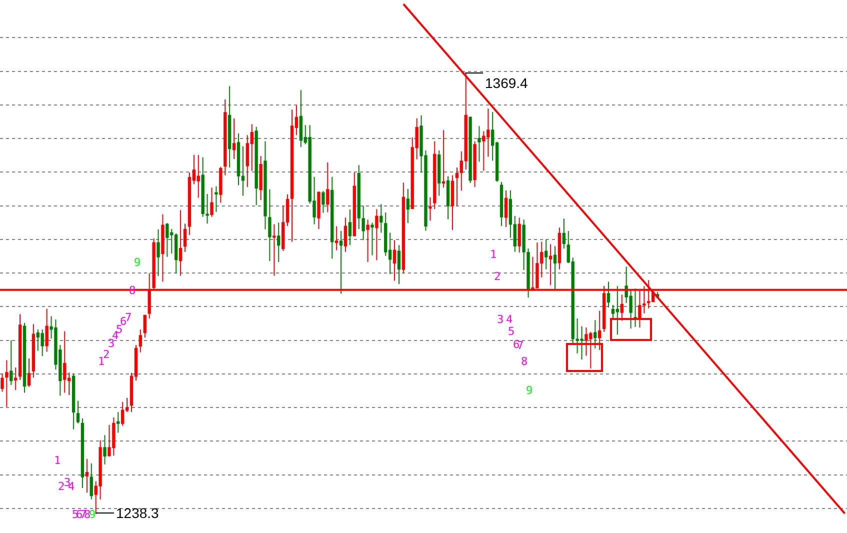 The width and height of the screenshot is (847, 533). I want to click on annotation: 1238.3, so click(138, 513).